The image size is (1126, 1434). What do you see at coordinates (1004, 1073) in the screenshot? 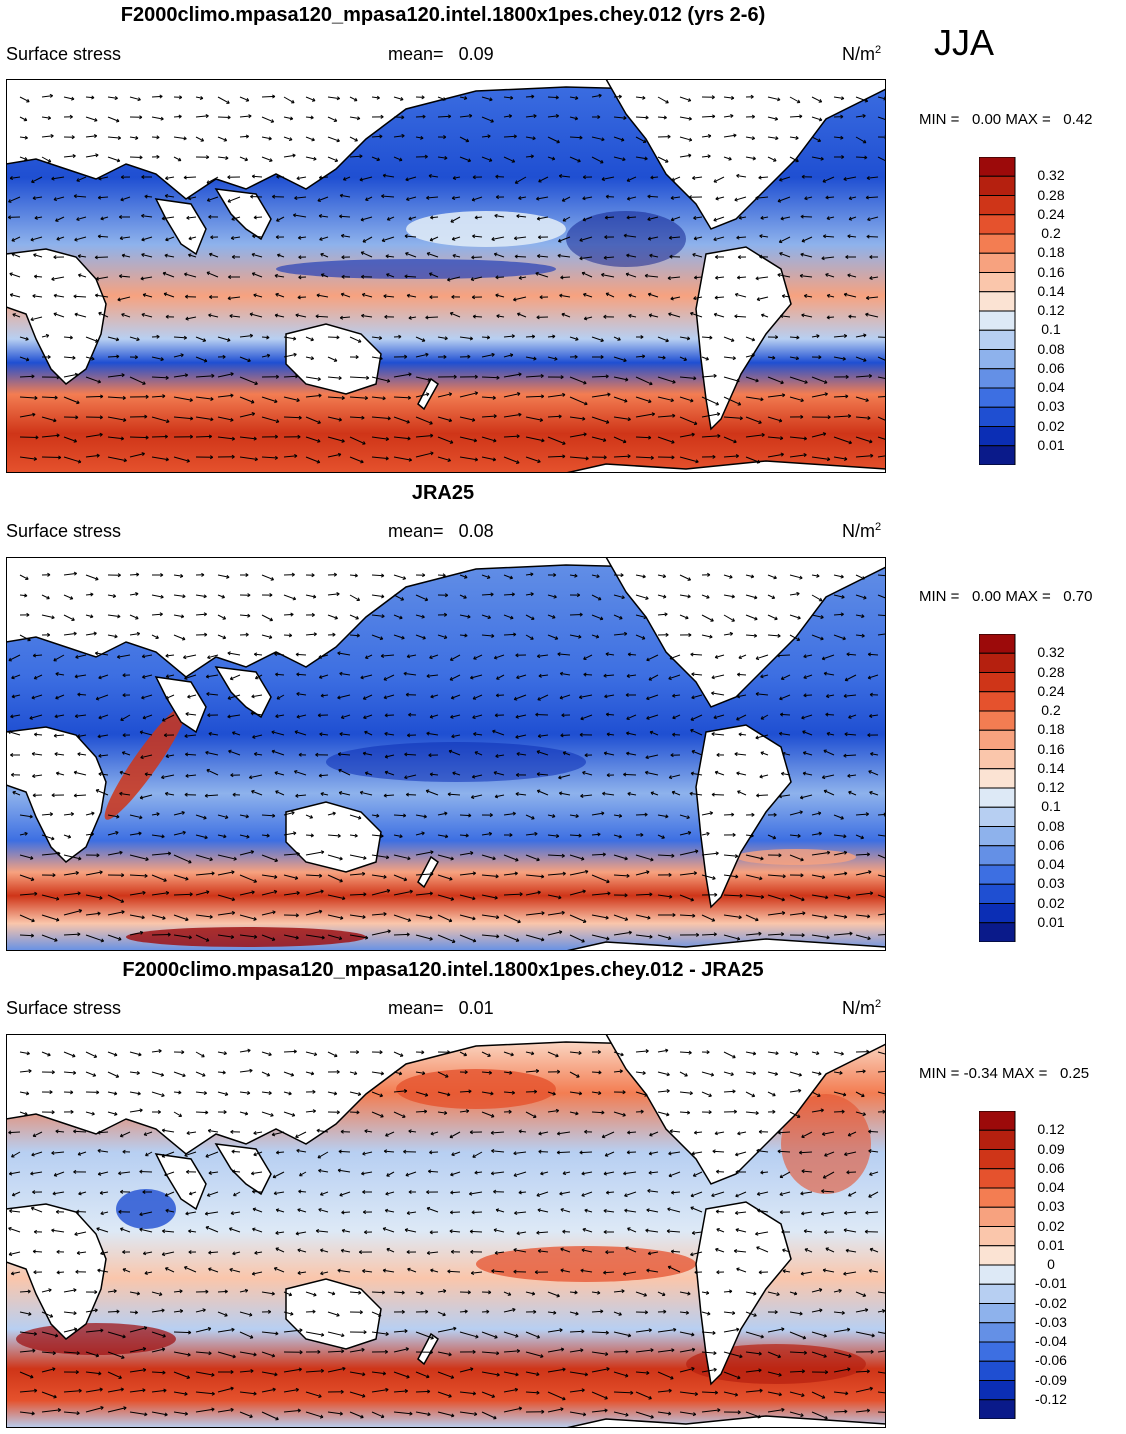
I see `panel-3-minmax: MIN = -0.34 MAX = 0.25` at bounding box center [1004, 1073].